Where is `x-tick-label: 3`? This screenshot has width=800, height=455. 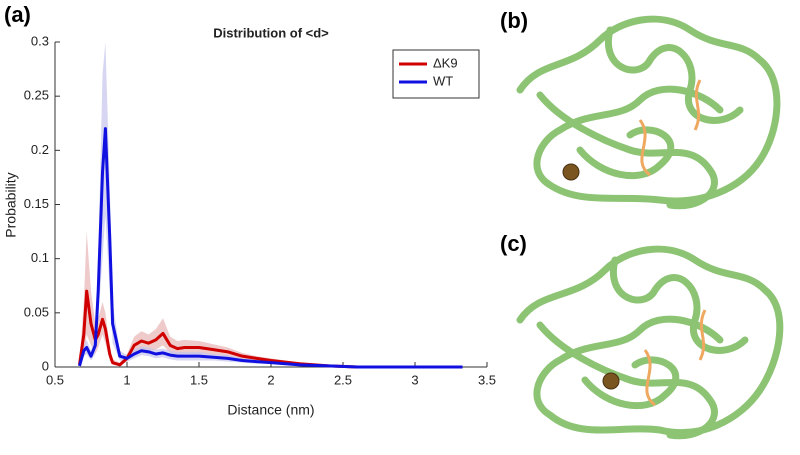 x-tick-label: 3 is located at coordinates (414, 379).